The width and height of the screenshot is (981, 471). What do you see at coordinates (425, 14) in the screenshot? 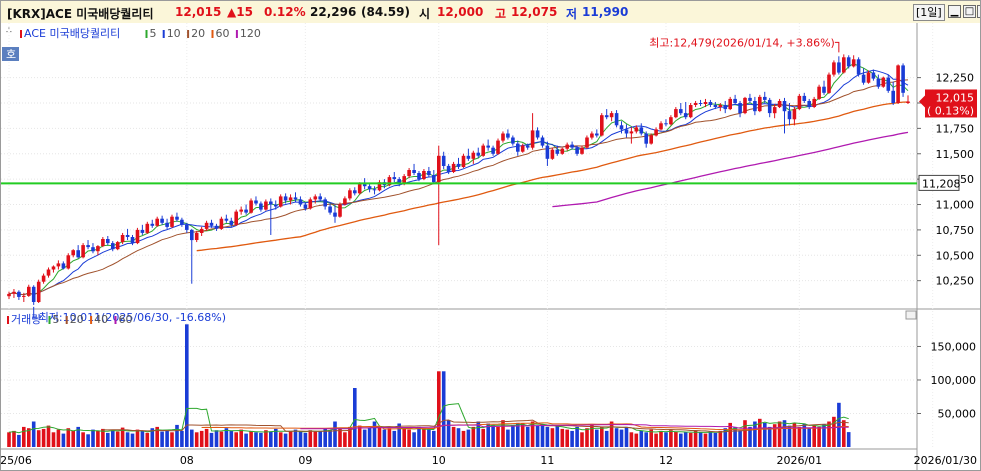
I see `open-label: 시` at bounding box center [425, 14].